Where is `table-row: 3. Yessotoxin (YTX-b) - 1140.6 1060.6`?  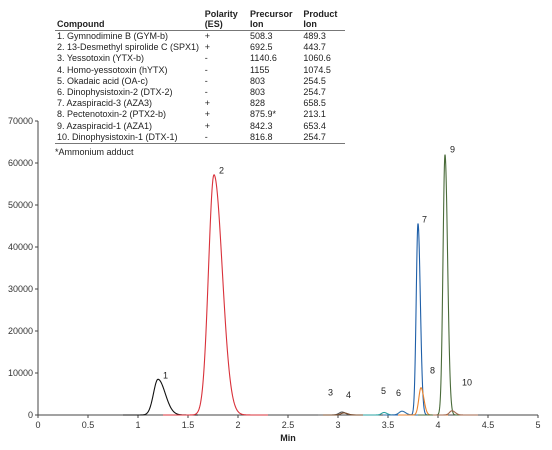
table-row: 3. Yessotoxin (YTX-b) - 1140.6 1060.6 is located at coordinates (200, 58).